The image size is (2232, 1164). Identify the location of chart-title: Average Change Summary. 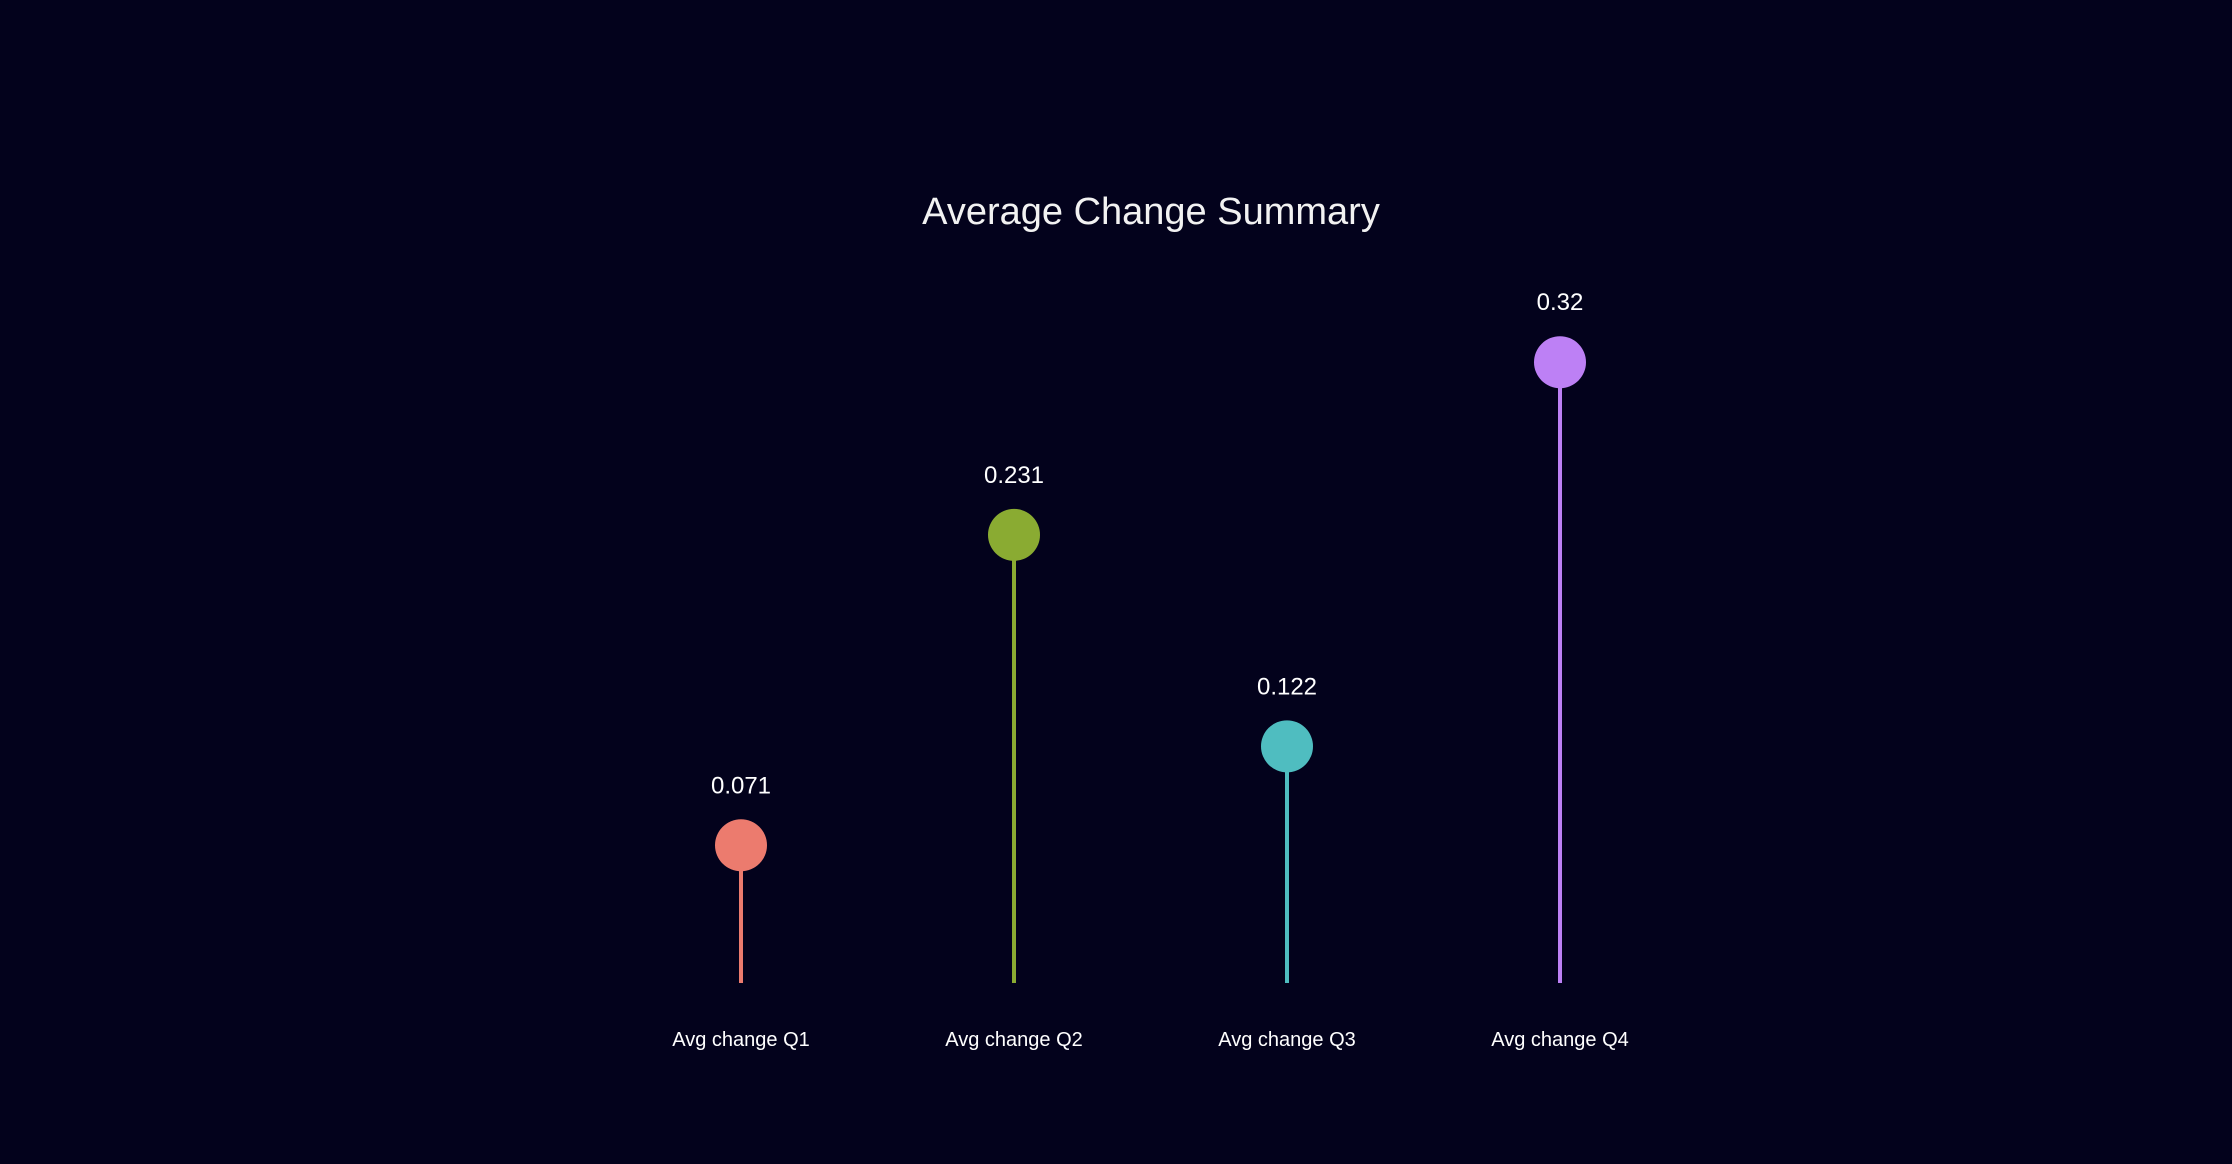
(1151, 212).